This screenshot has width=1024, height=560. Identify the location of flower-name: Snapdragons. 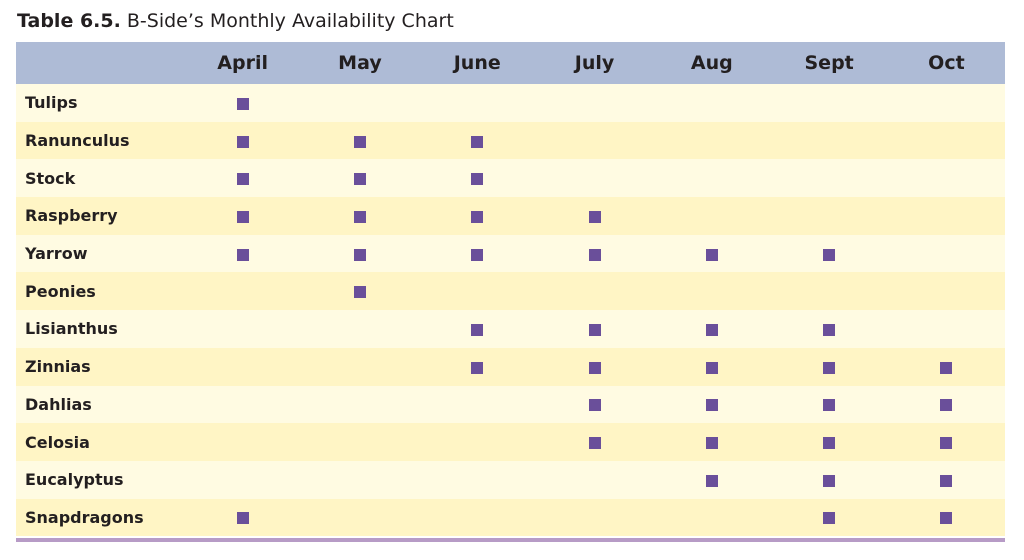
(84, 517).